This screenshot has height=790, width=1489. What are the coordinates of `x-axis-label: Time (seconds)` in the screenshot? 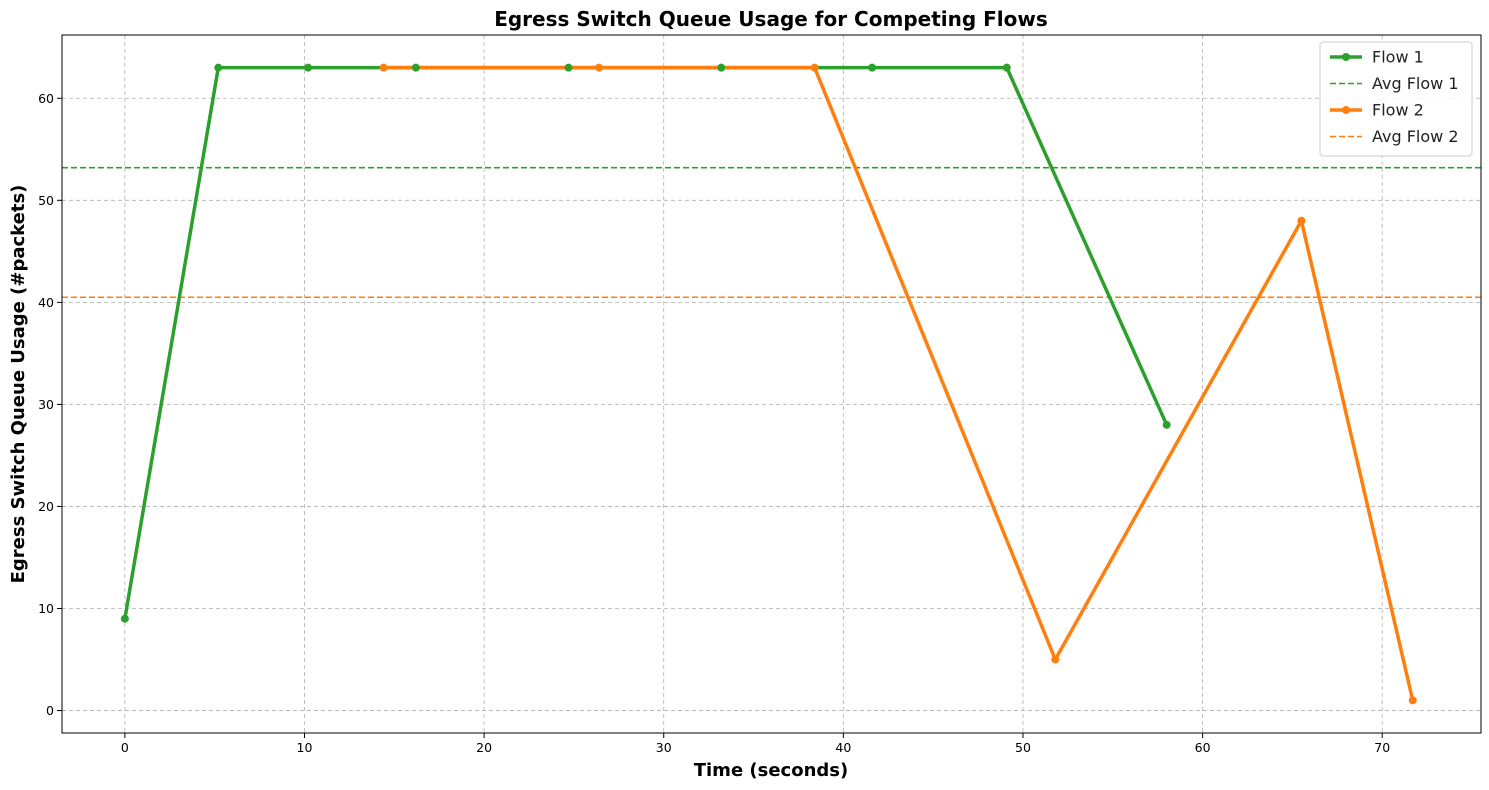 It's located at (771, 770).